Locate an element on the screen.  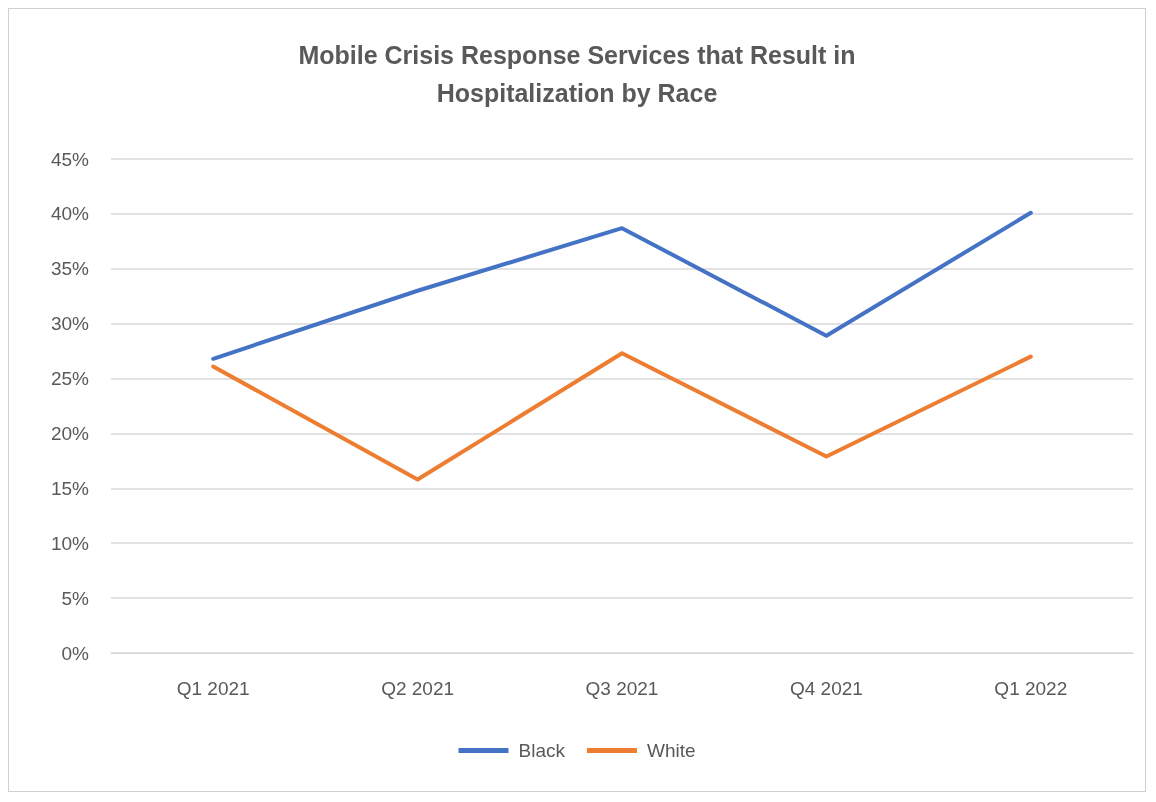
chart-title: Mobile Crisis Response Services that Result in Hospitalization by Race is located at coordinates (577, 74).